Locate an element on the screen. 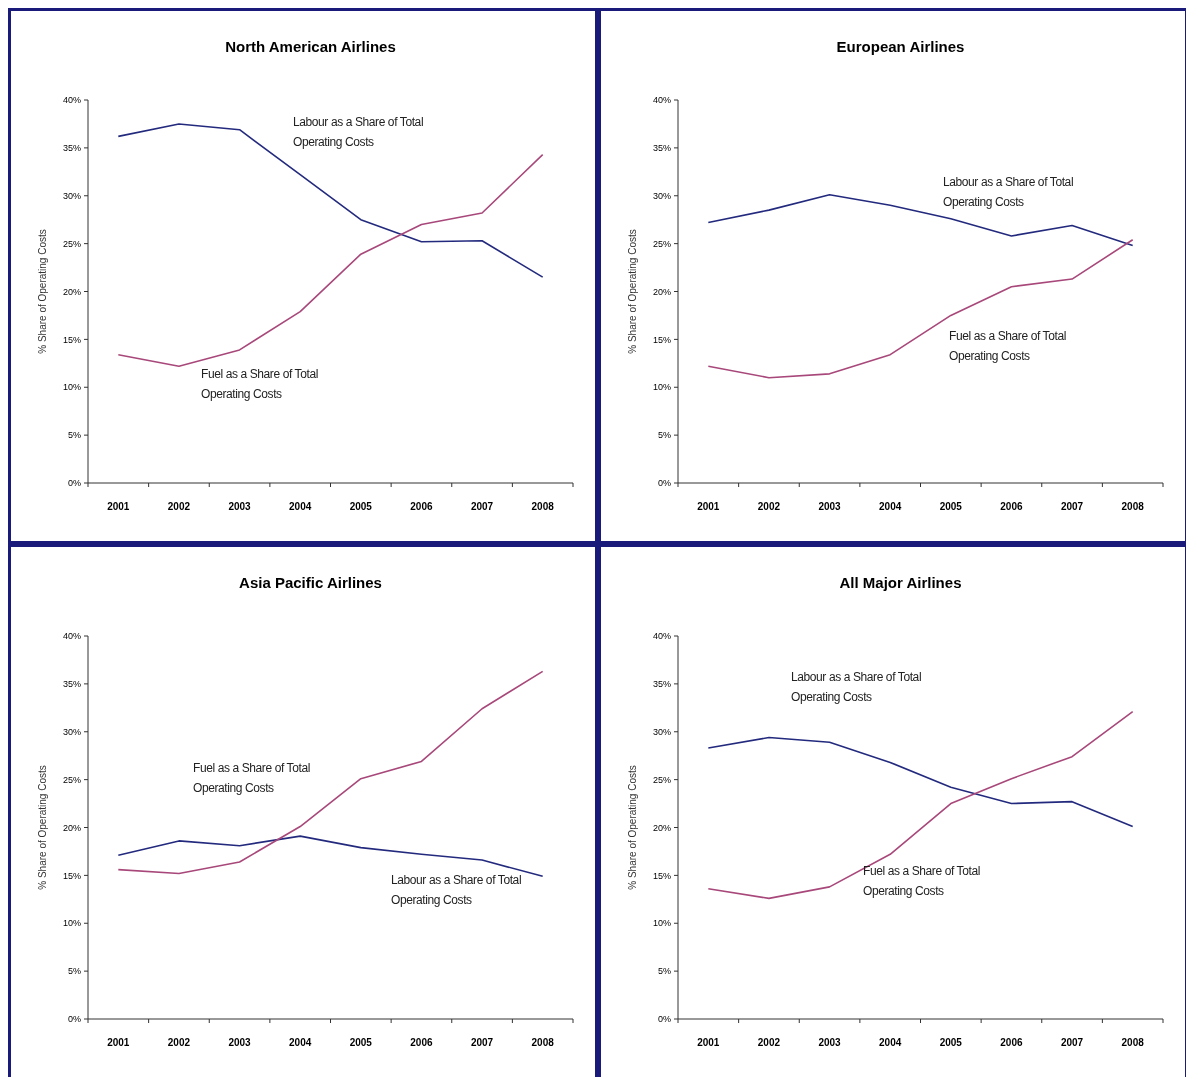  text: Labour as a Share of Total Operating Costs is located at coordinates (856, 687).